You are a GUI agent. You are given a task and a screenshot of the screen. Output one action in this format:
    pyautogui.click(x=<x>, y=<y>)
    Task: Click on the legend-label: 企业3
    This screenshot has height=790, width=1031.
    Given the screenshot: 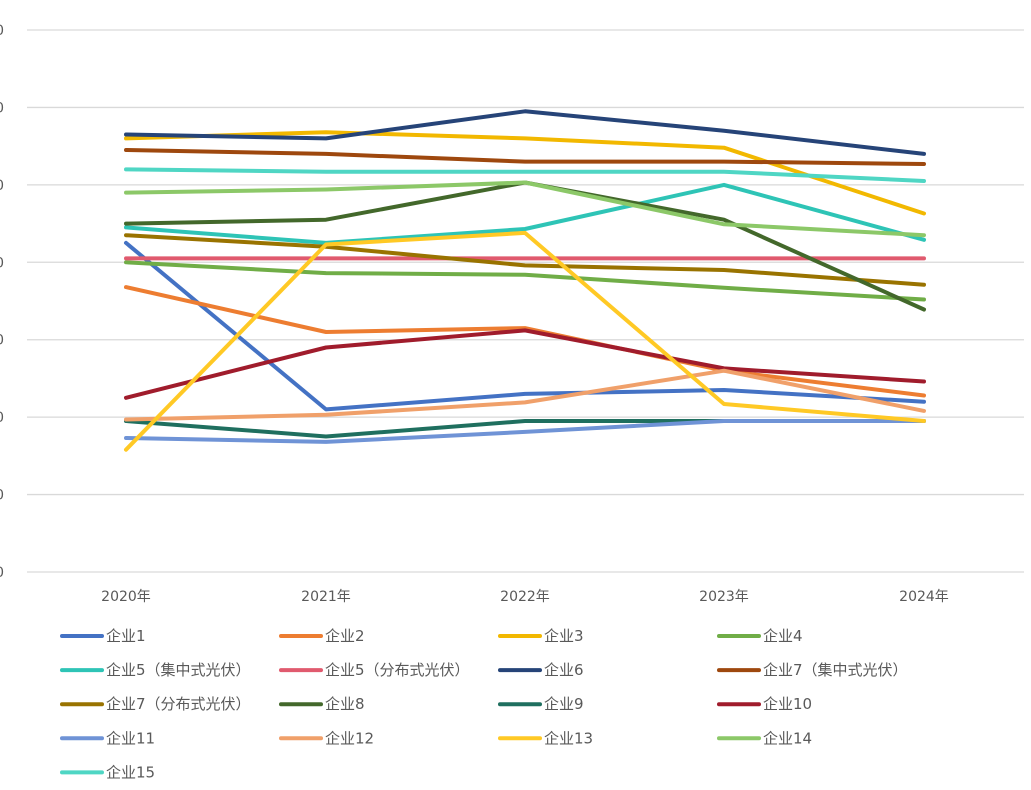 What is the action you would take?
    pyautogui.click(x=564, y=636)
    